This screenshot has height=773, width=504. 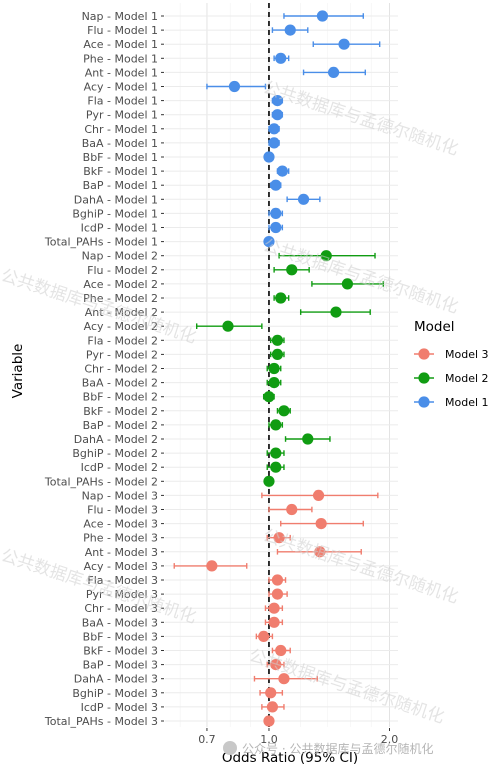 I want to click on y-tick-label: IcdP - Model 1, so click(x=119, y=228).